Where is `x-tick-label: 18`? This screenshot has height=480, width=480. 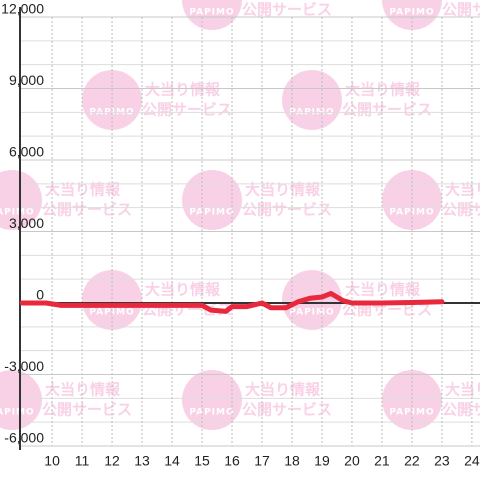
x-tick-label: 18 is located at coordinates (292, 461).